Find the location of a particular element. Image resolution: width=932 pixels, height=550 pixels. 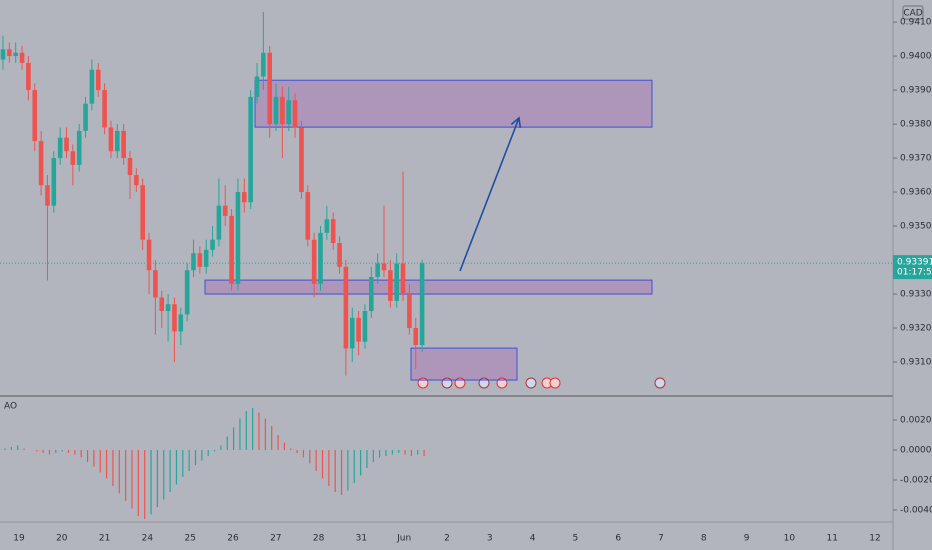

x-tick-label: 24 is located at coordinates (148, 539).